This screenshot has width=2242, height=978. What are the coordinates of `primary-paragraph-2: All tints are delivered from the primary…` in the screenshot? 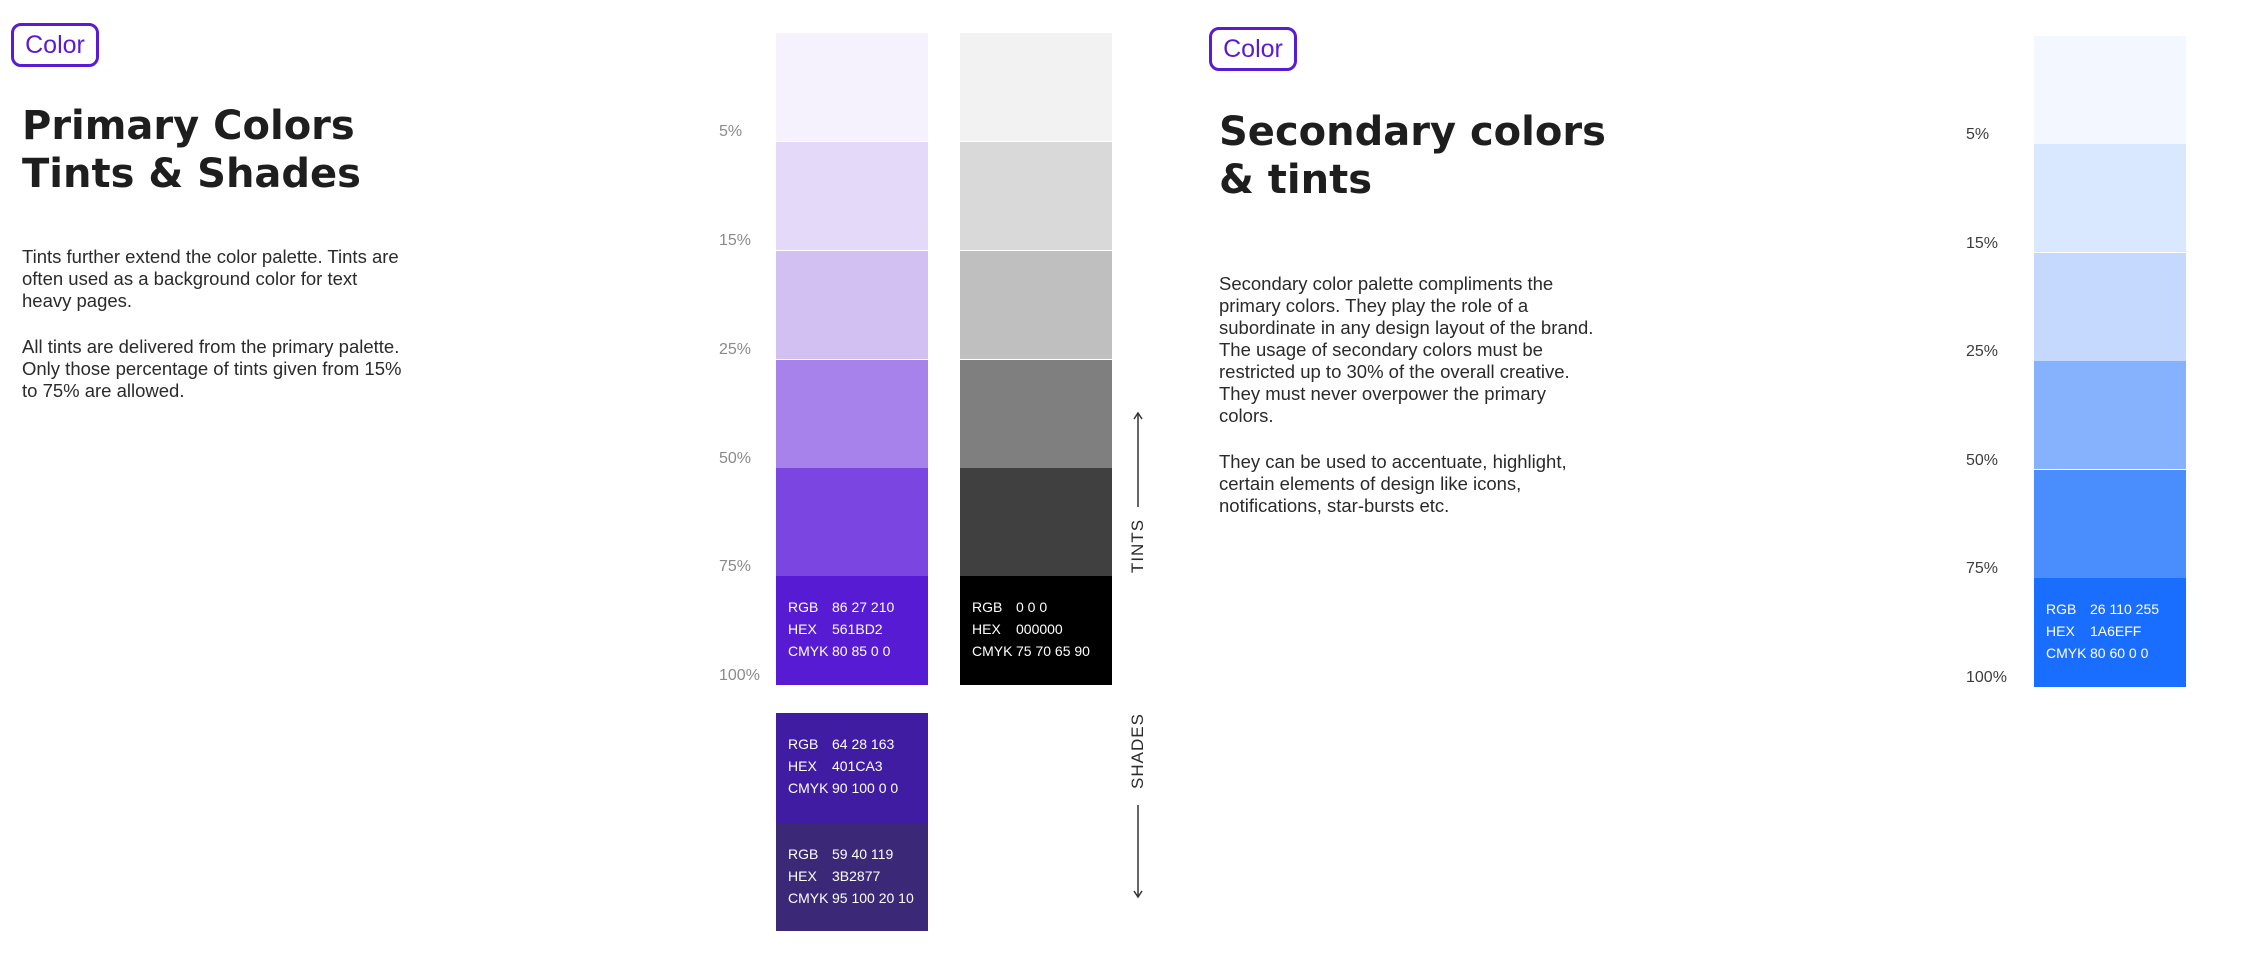 It's located at (212, 368).